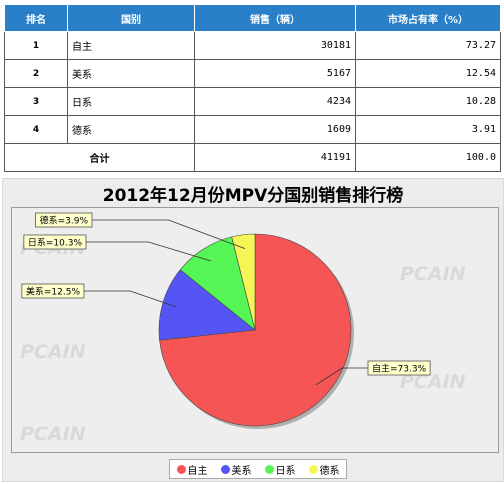 This screenshot has width=504, height=484. I want to click on legend-item: 美系, so click(236, 469).